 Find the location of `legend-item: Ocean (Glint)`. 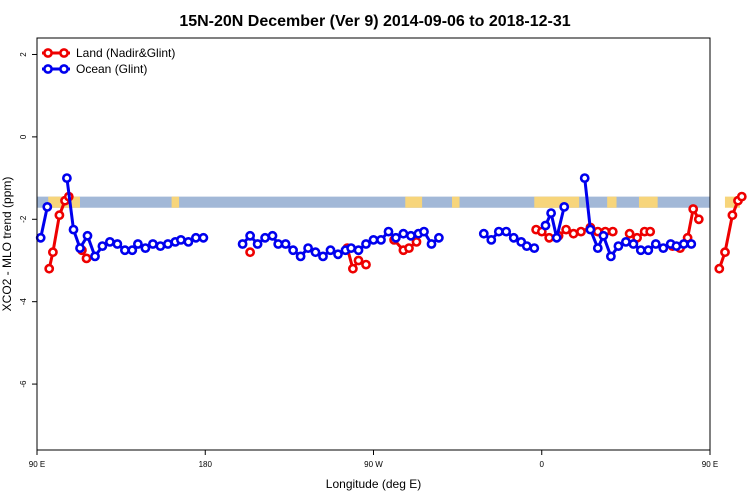

legend-item: Ocean (Glint) is located at coordinates (94, 69).